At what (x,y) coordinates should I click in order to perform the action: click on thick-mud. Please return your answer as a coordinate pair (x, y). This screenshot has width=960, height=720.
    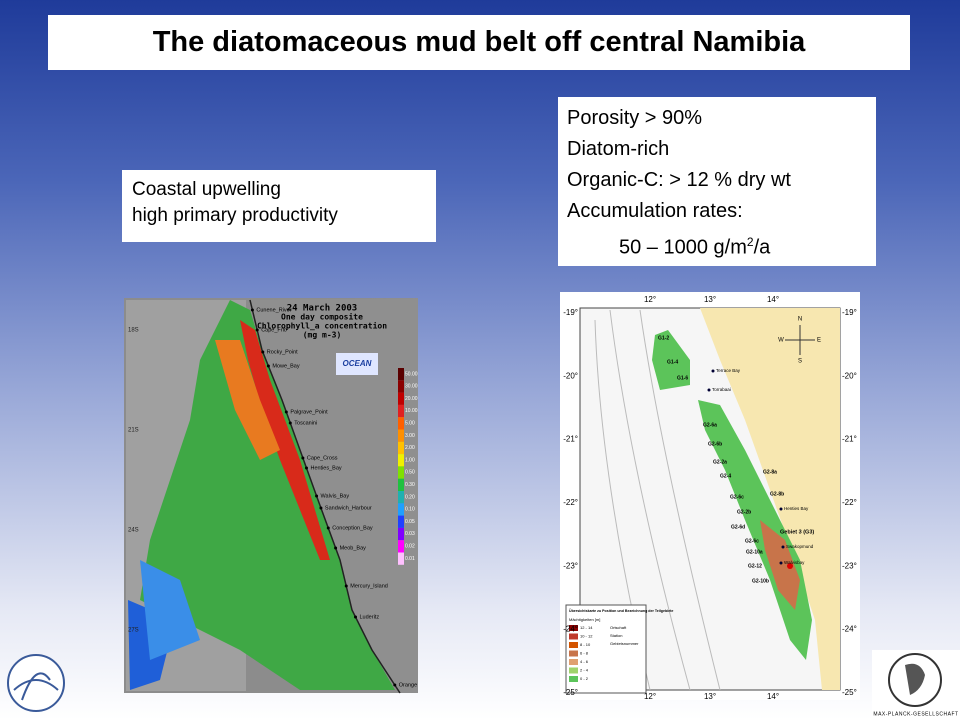
    Looking at the image, I should click on (780, 565).